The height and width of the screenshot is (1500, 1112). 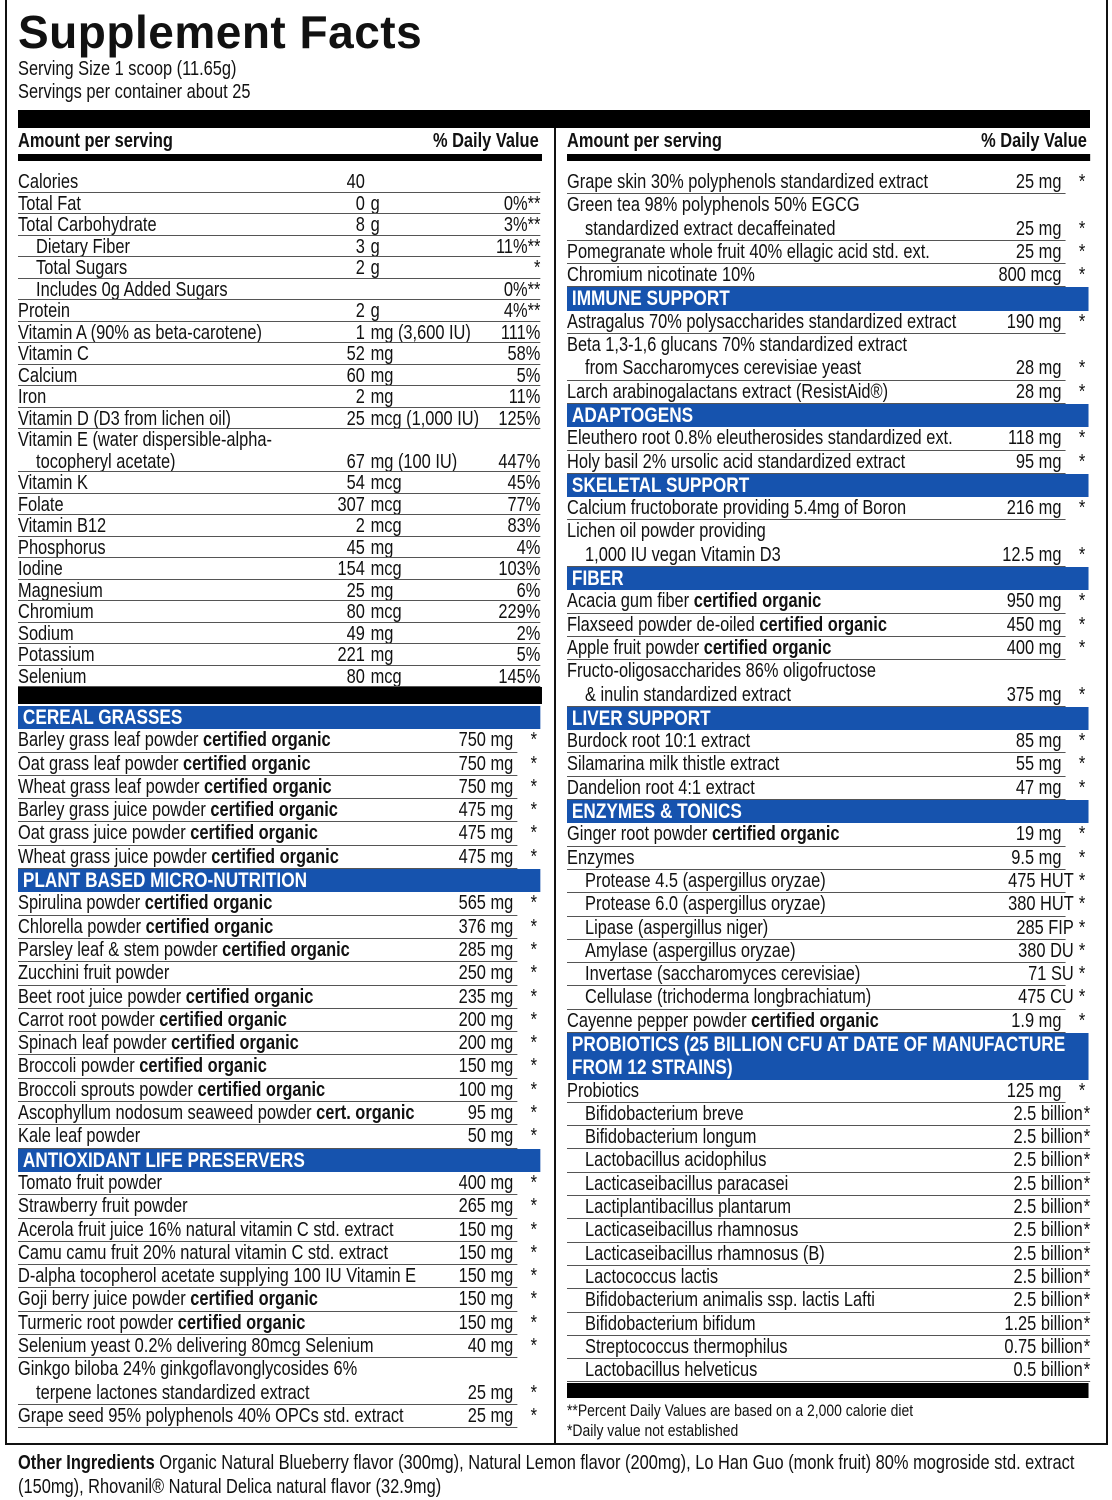 I want to click on ingredient-amount: 190 mg, so click(x=1034, y=321).